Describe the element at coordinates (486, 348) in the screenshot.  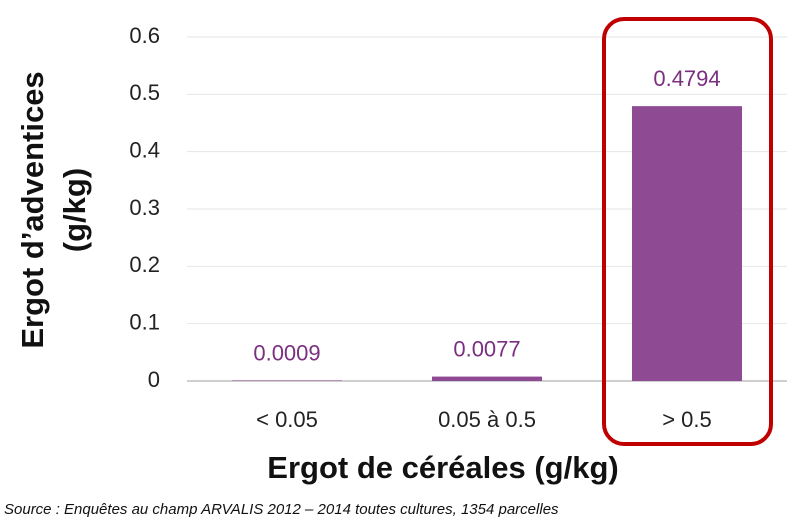
I see `value-label: 0.0077` at that location.